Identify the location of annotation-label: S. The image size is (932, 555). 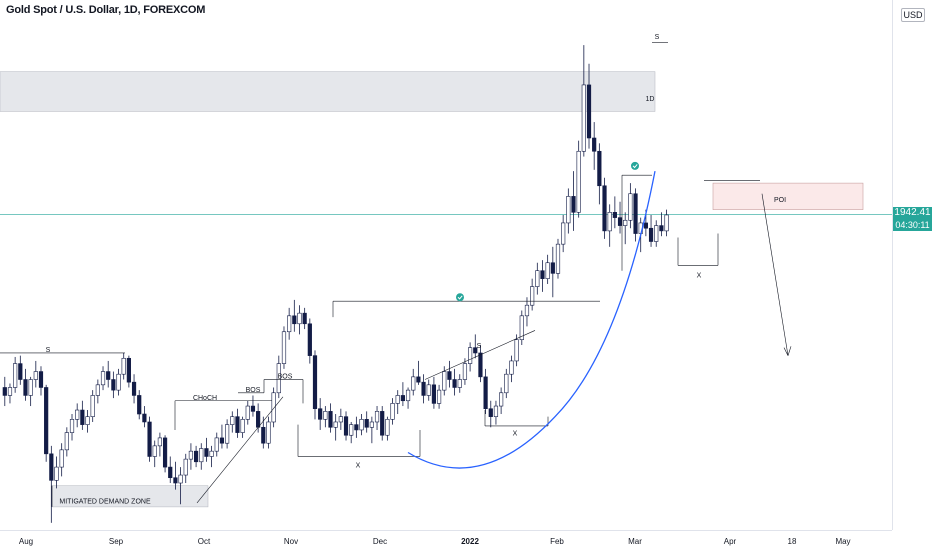
(657, 37).